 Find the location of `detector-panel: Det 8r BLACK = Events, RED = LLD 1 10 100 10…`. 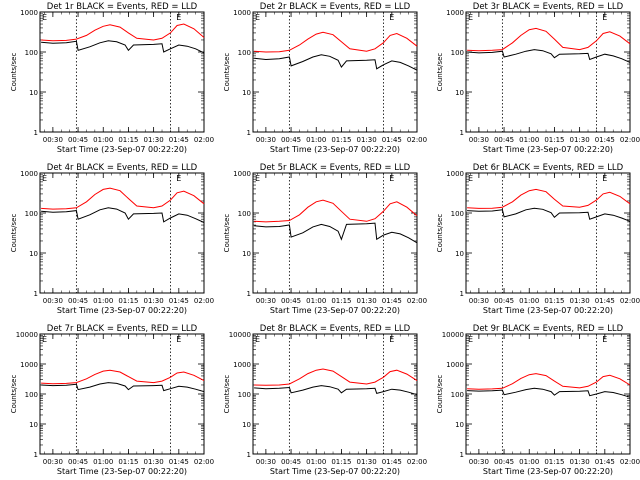

detector-panel: Det 8r BLACK = Events, RED = LLD 1 10 100 10… is located at coordinates (325, 400).